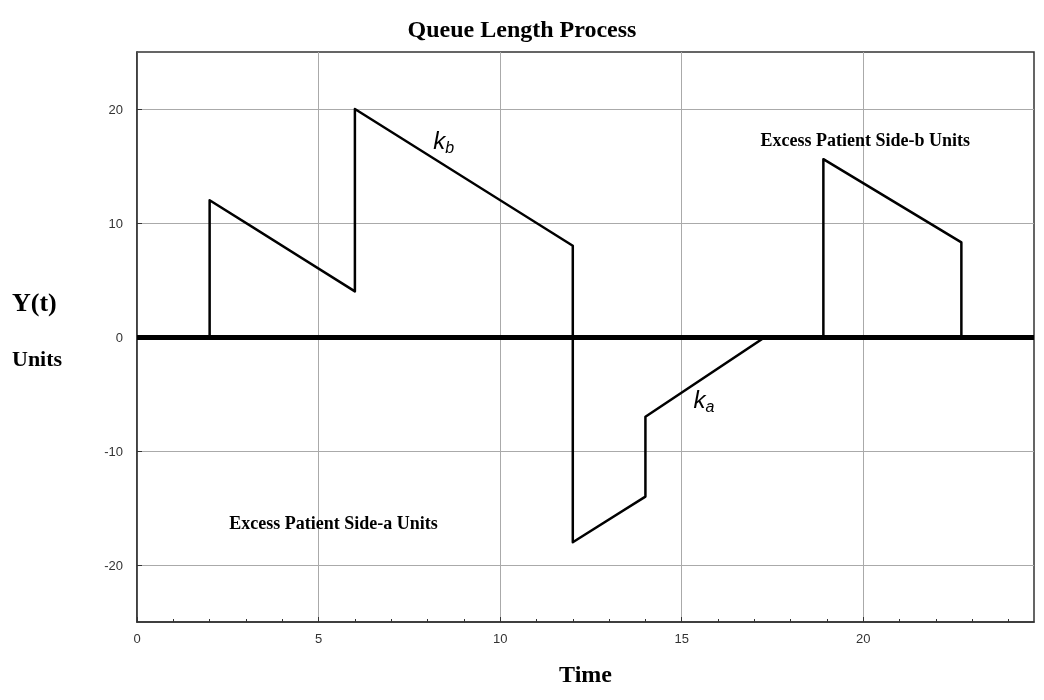  I want to click on y-tick-label: 0, so click(119, 337).